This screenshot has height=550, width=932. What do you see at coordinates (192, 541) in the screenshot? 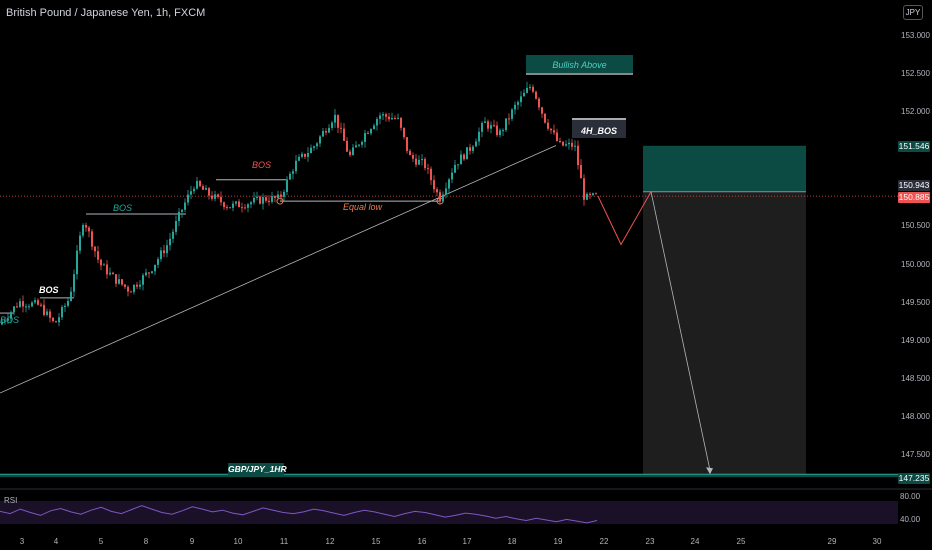
I see `date-tick-label: 9` at bounding box center [192, 541].